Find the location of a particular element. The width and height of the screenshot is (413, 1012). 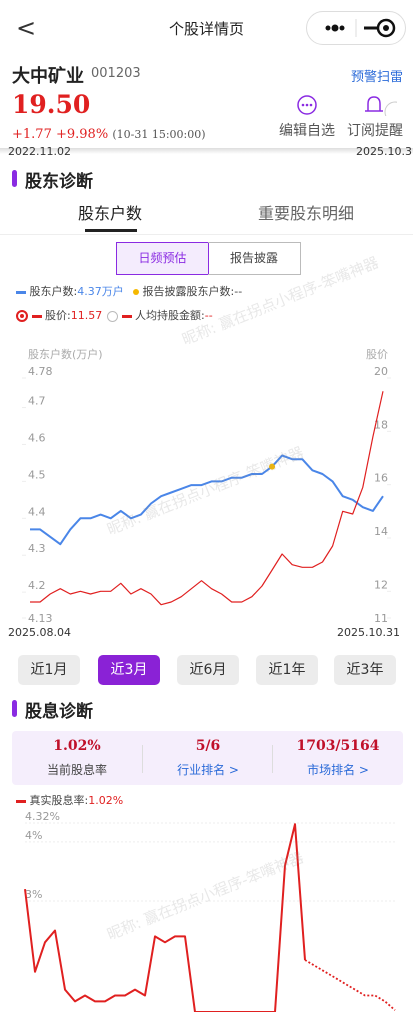

legend-label: 报告披露股东户数: is located at coordinates (188, 291).